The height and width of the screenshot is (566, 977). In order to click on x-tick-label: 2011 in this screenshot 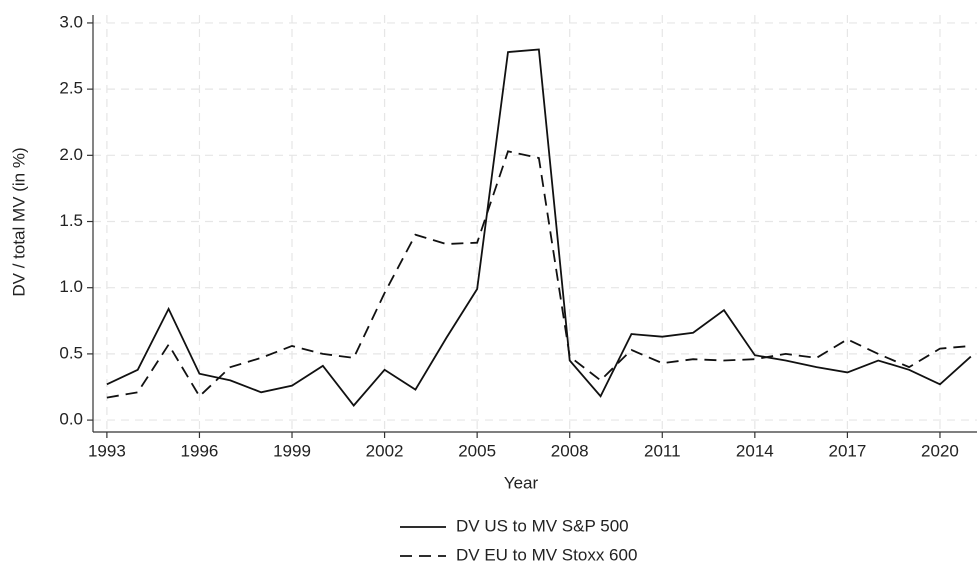, I will do `click(662, 450)`.